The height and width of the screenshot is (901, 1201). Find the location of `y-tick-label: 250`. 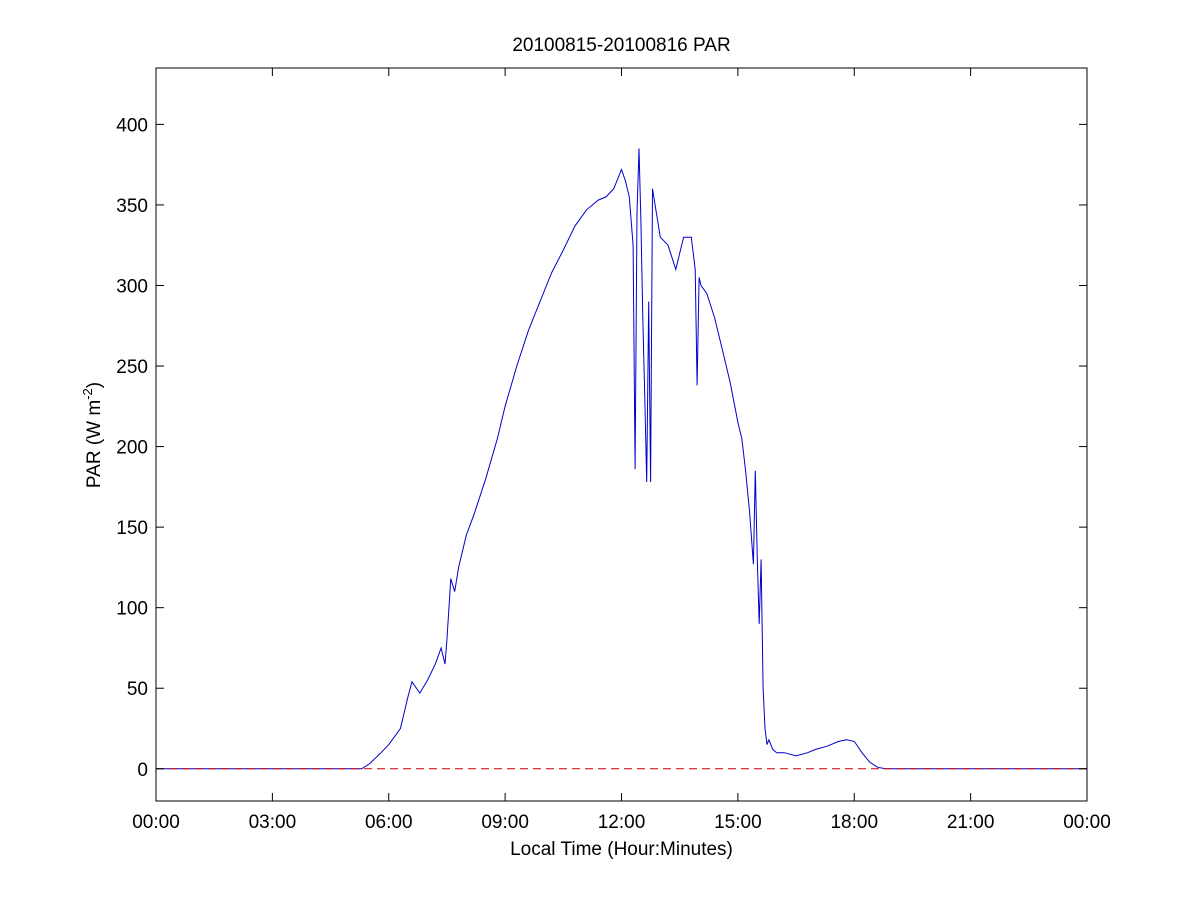

y-tick-label: 250 is located at coordinates (132, 367).